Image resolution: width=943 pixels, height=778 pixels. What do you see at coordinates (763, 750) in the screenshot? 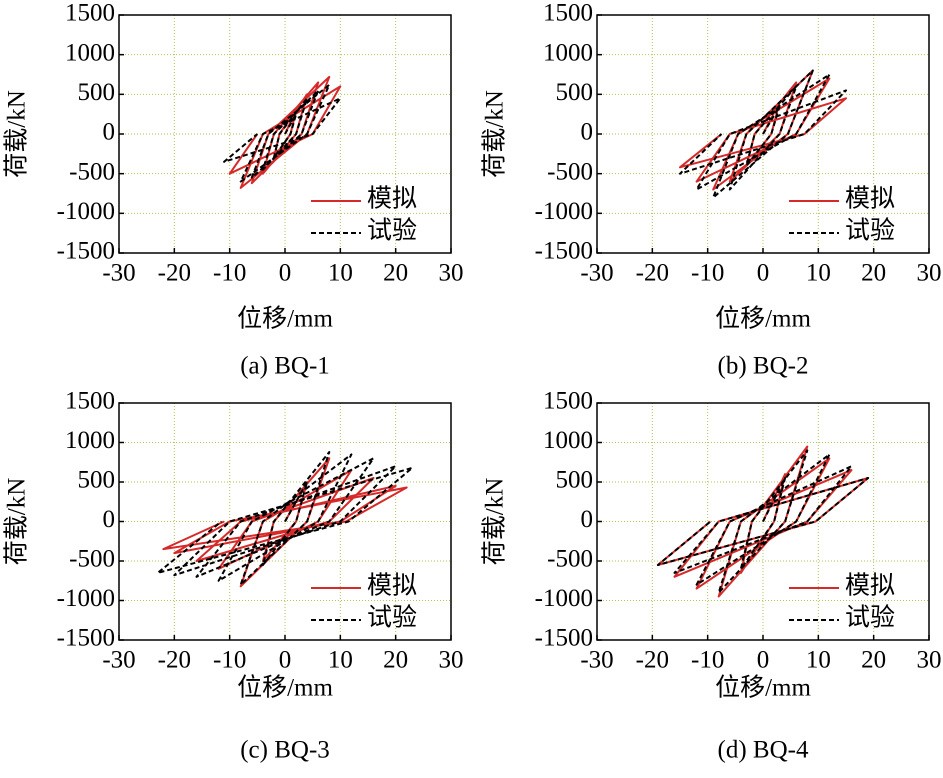
I see `caption: (d) BQ-4` at bounding box center [763, 750].